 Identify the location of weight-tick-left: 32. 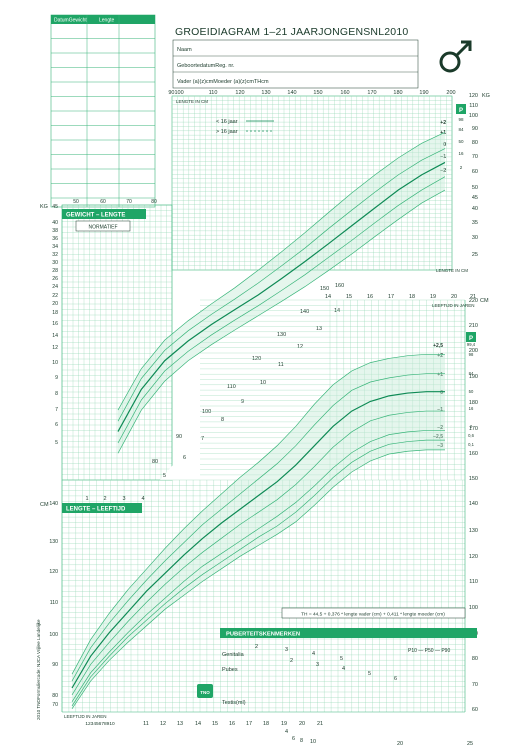
(55, 255).